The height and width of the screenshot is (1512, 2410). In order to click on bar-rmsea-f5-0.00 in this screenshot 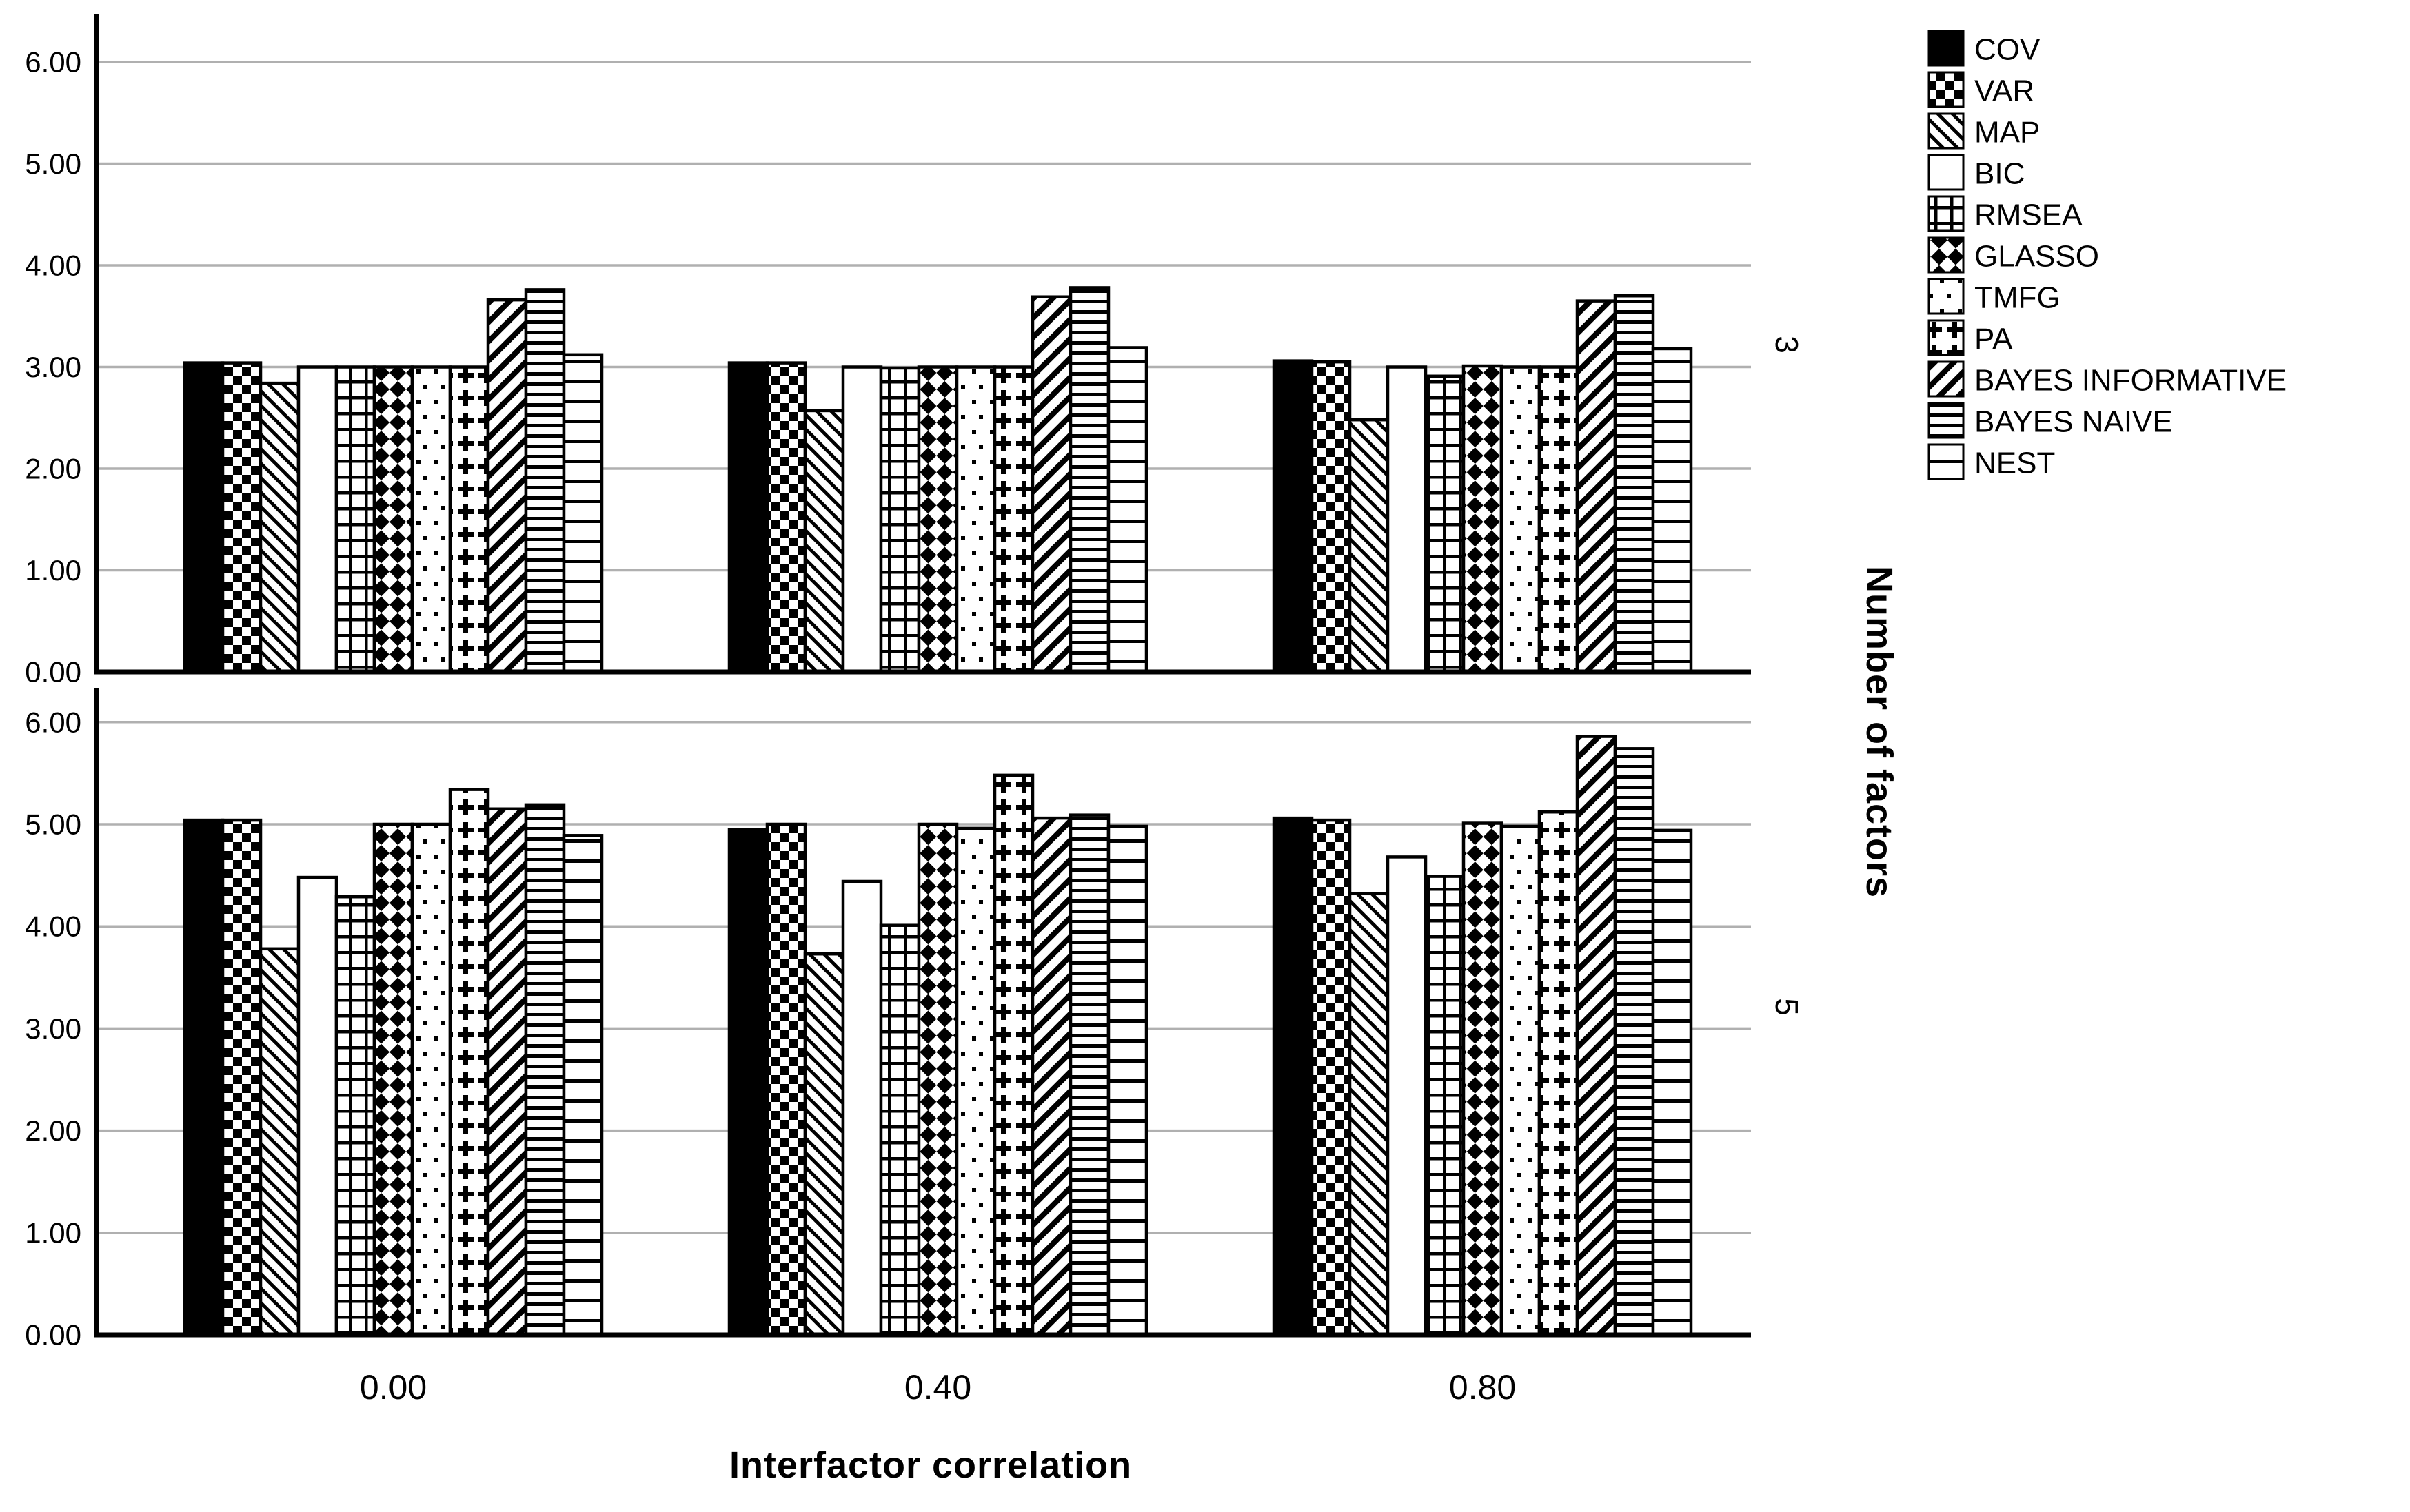, I will do `click(355, 1116)`.